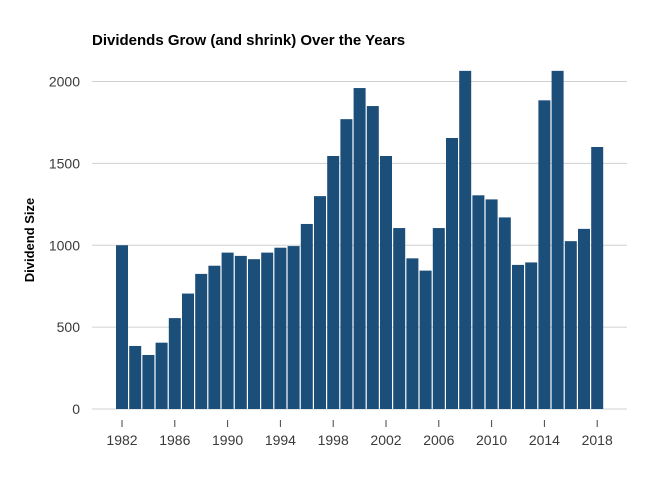 This screenshot has width=660, height=495. Describe the element at coordinates (161, 375) in the screenshot. I see `bar-1985` at that location.